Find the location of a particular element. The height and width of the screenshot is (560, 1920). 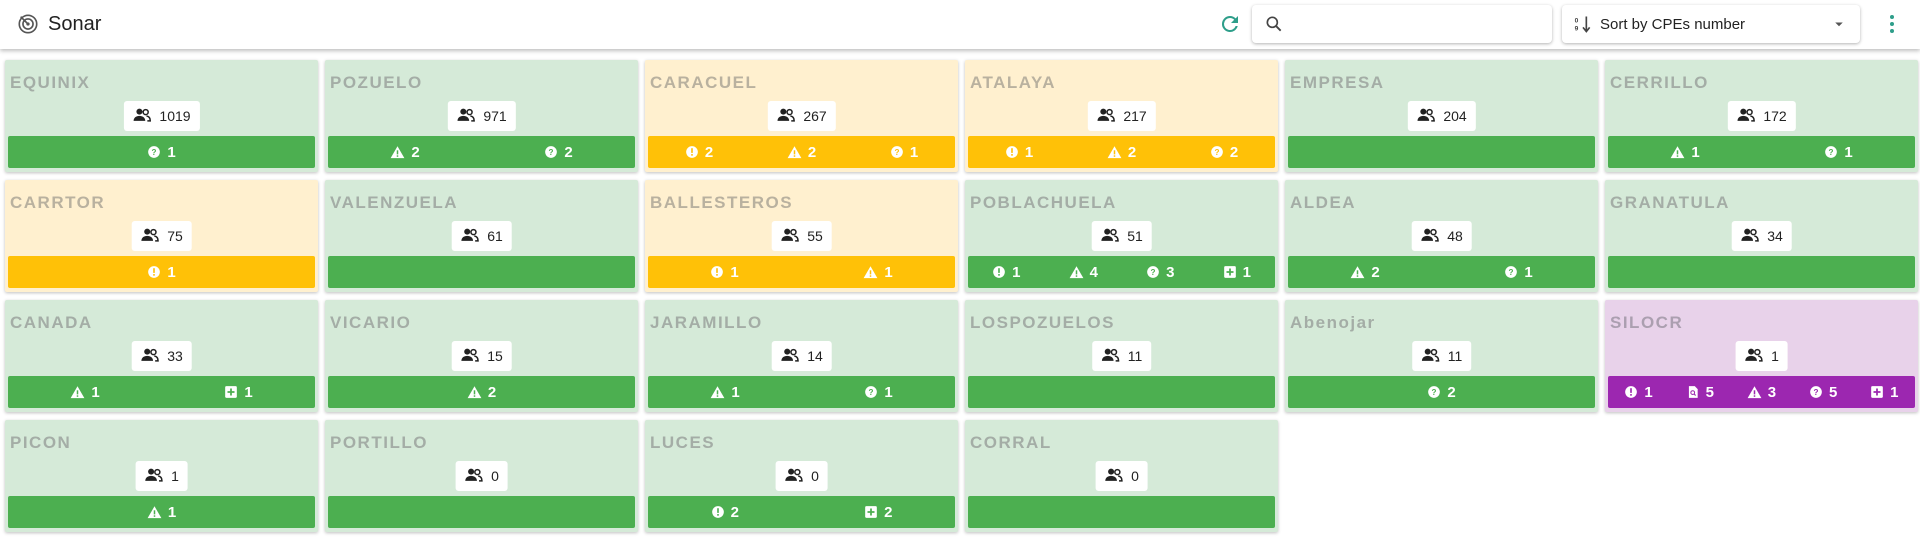

site-card: VICARIO 15 2 is located at coordinates (481, 356).